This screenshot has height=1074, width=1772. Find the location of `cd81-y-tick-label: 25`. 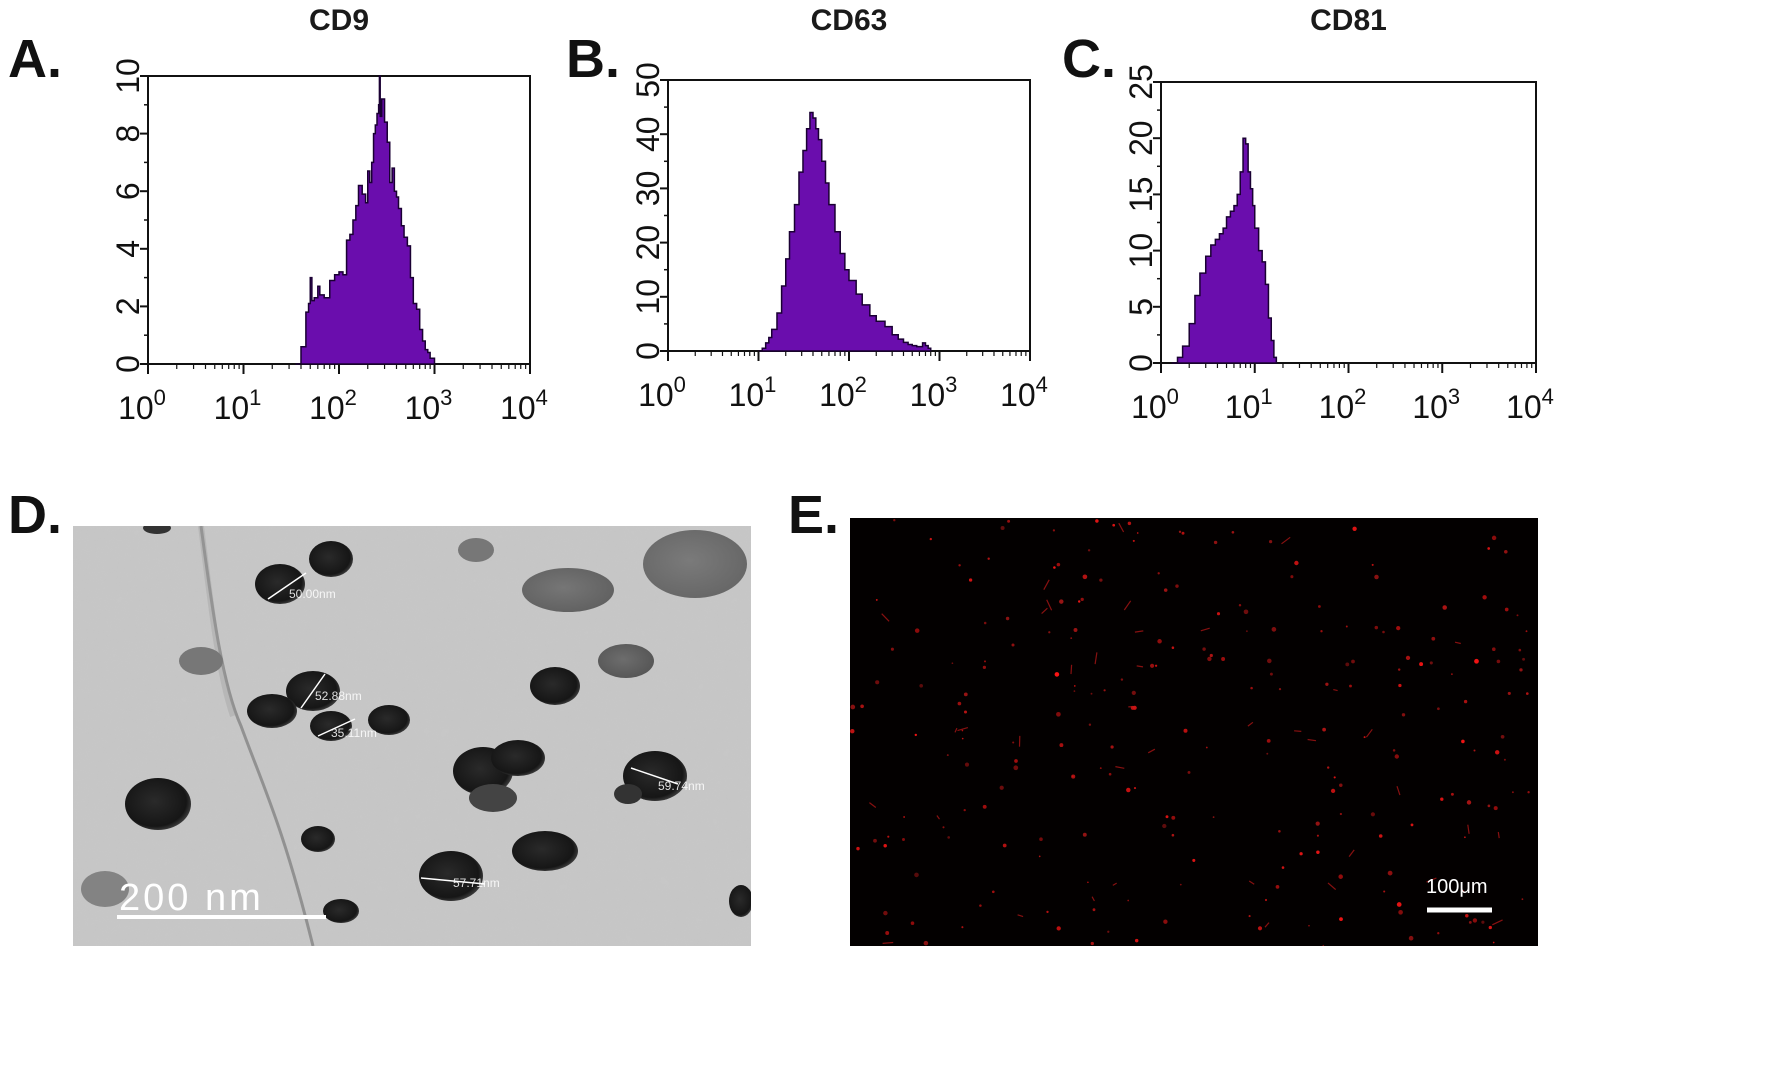

cd81-y-tick-label: 25 is located at coordinates (1141, 82).